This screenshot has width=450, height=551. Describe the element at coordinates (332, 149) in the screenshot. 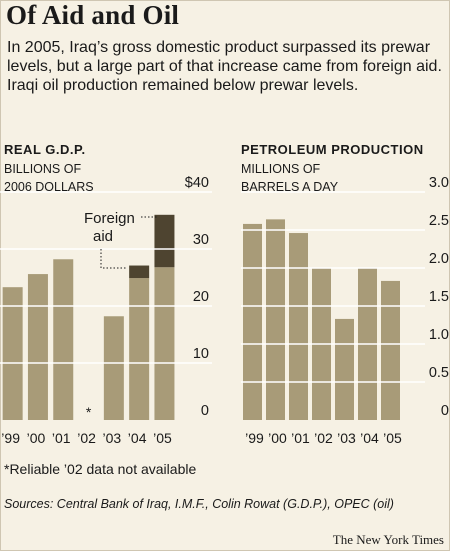

I see `oil-chart-title: PETROLEUM PRODUCTION` at that location.